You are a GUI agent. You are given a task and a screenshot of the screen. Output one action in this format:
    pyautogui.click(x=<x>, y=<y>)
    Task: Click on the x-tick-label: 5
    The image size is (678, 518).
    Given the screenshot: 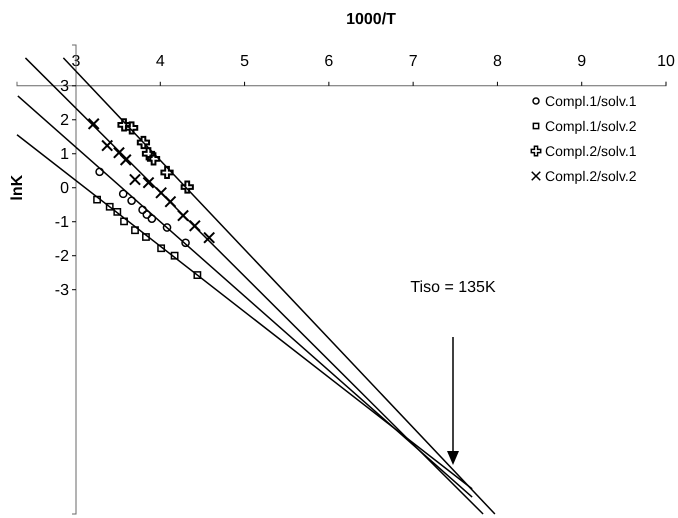 What is the action you would take?
    pyautogui.click(x=245, y=61)
    